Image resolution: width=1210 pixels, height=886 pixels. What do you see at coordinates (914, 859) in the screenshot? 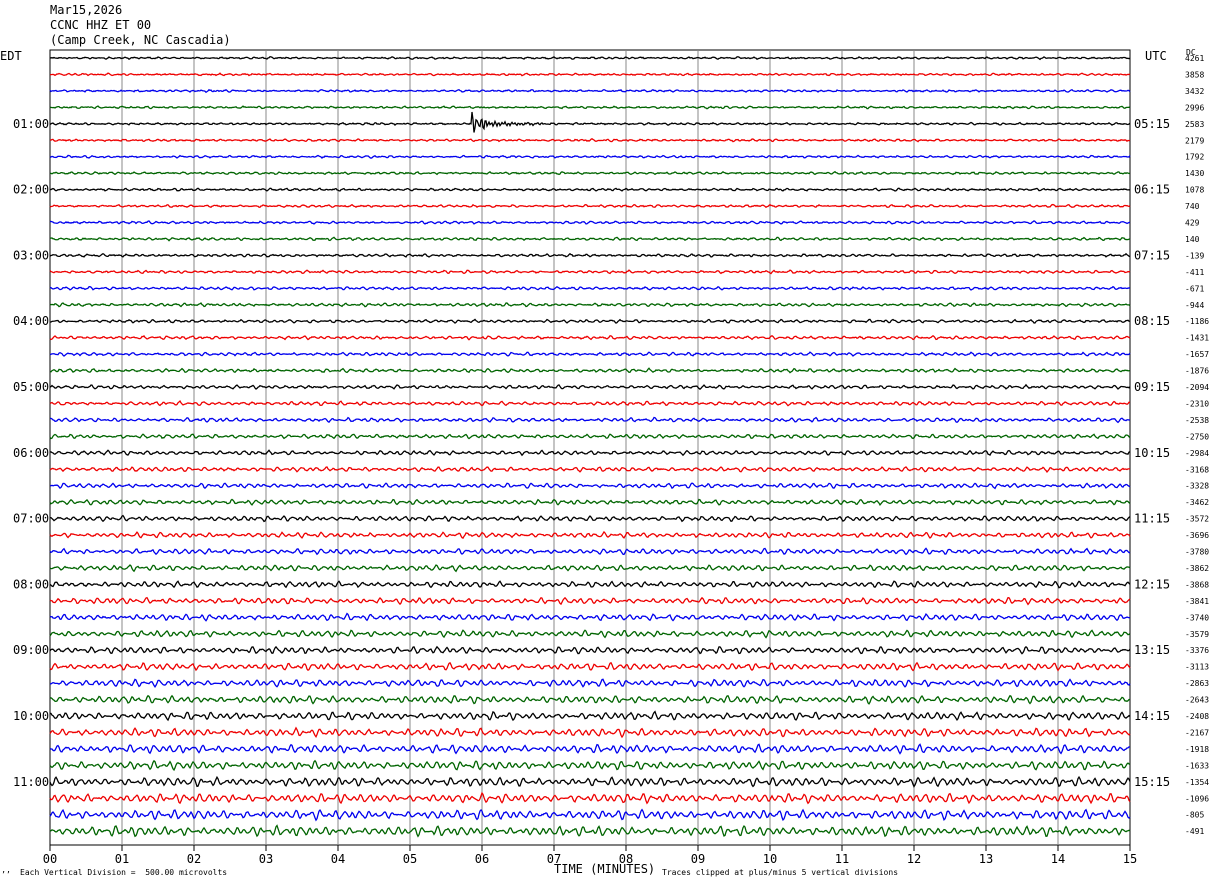
I see `x-tick-label: 12` at bounding box center [914, 859].